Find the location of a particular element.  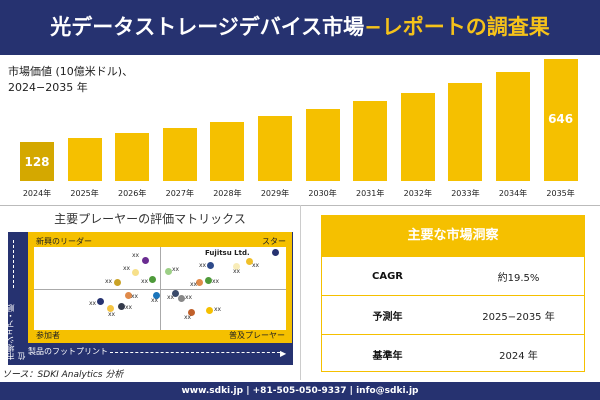

subtitle-line1: 市場価値 (10億米ドル)、 is located at coordinates (71, 71).